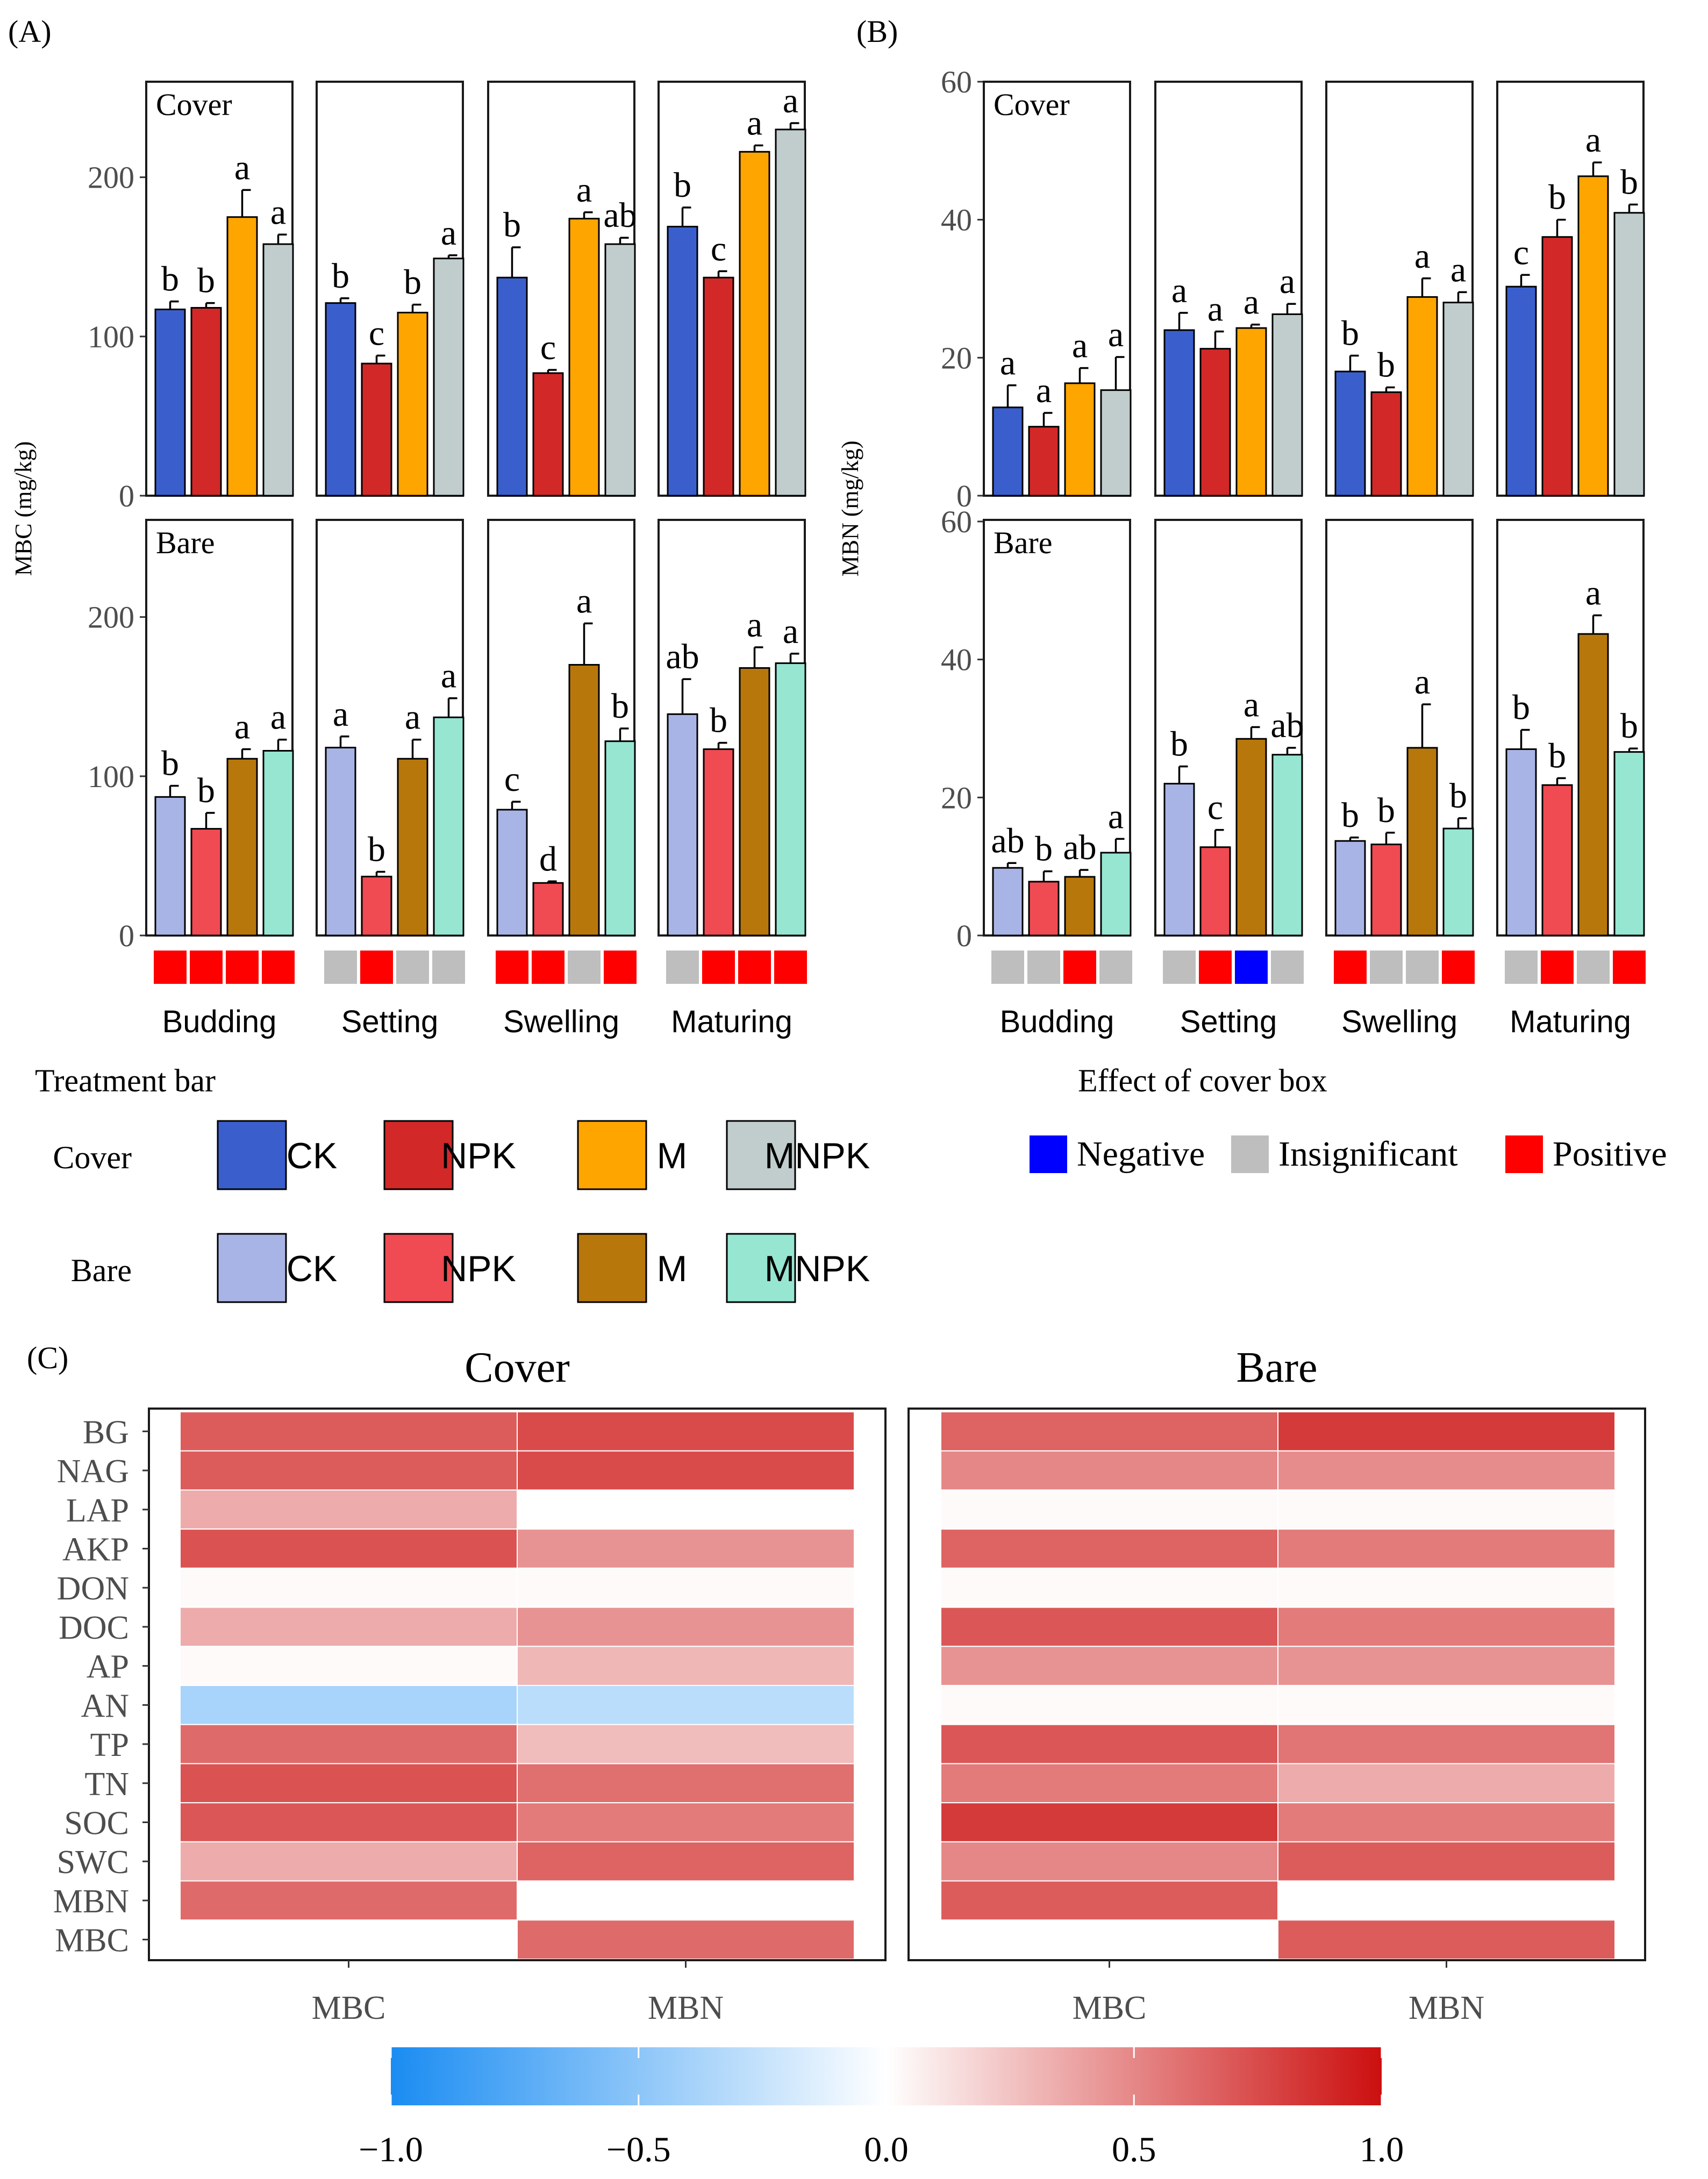 The image size is (1708, 2179). What do you see at coordinates (194, 104) in the screenshot?
I see `row-label: Cover` at bounding box center [194, 104].